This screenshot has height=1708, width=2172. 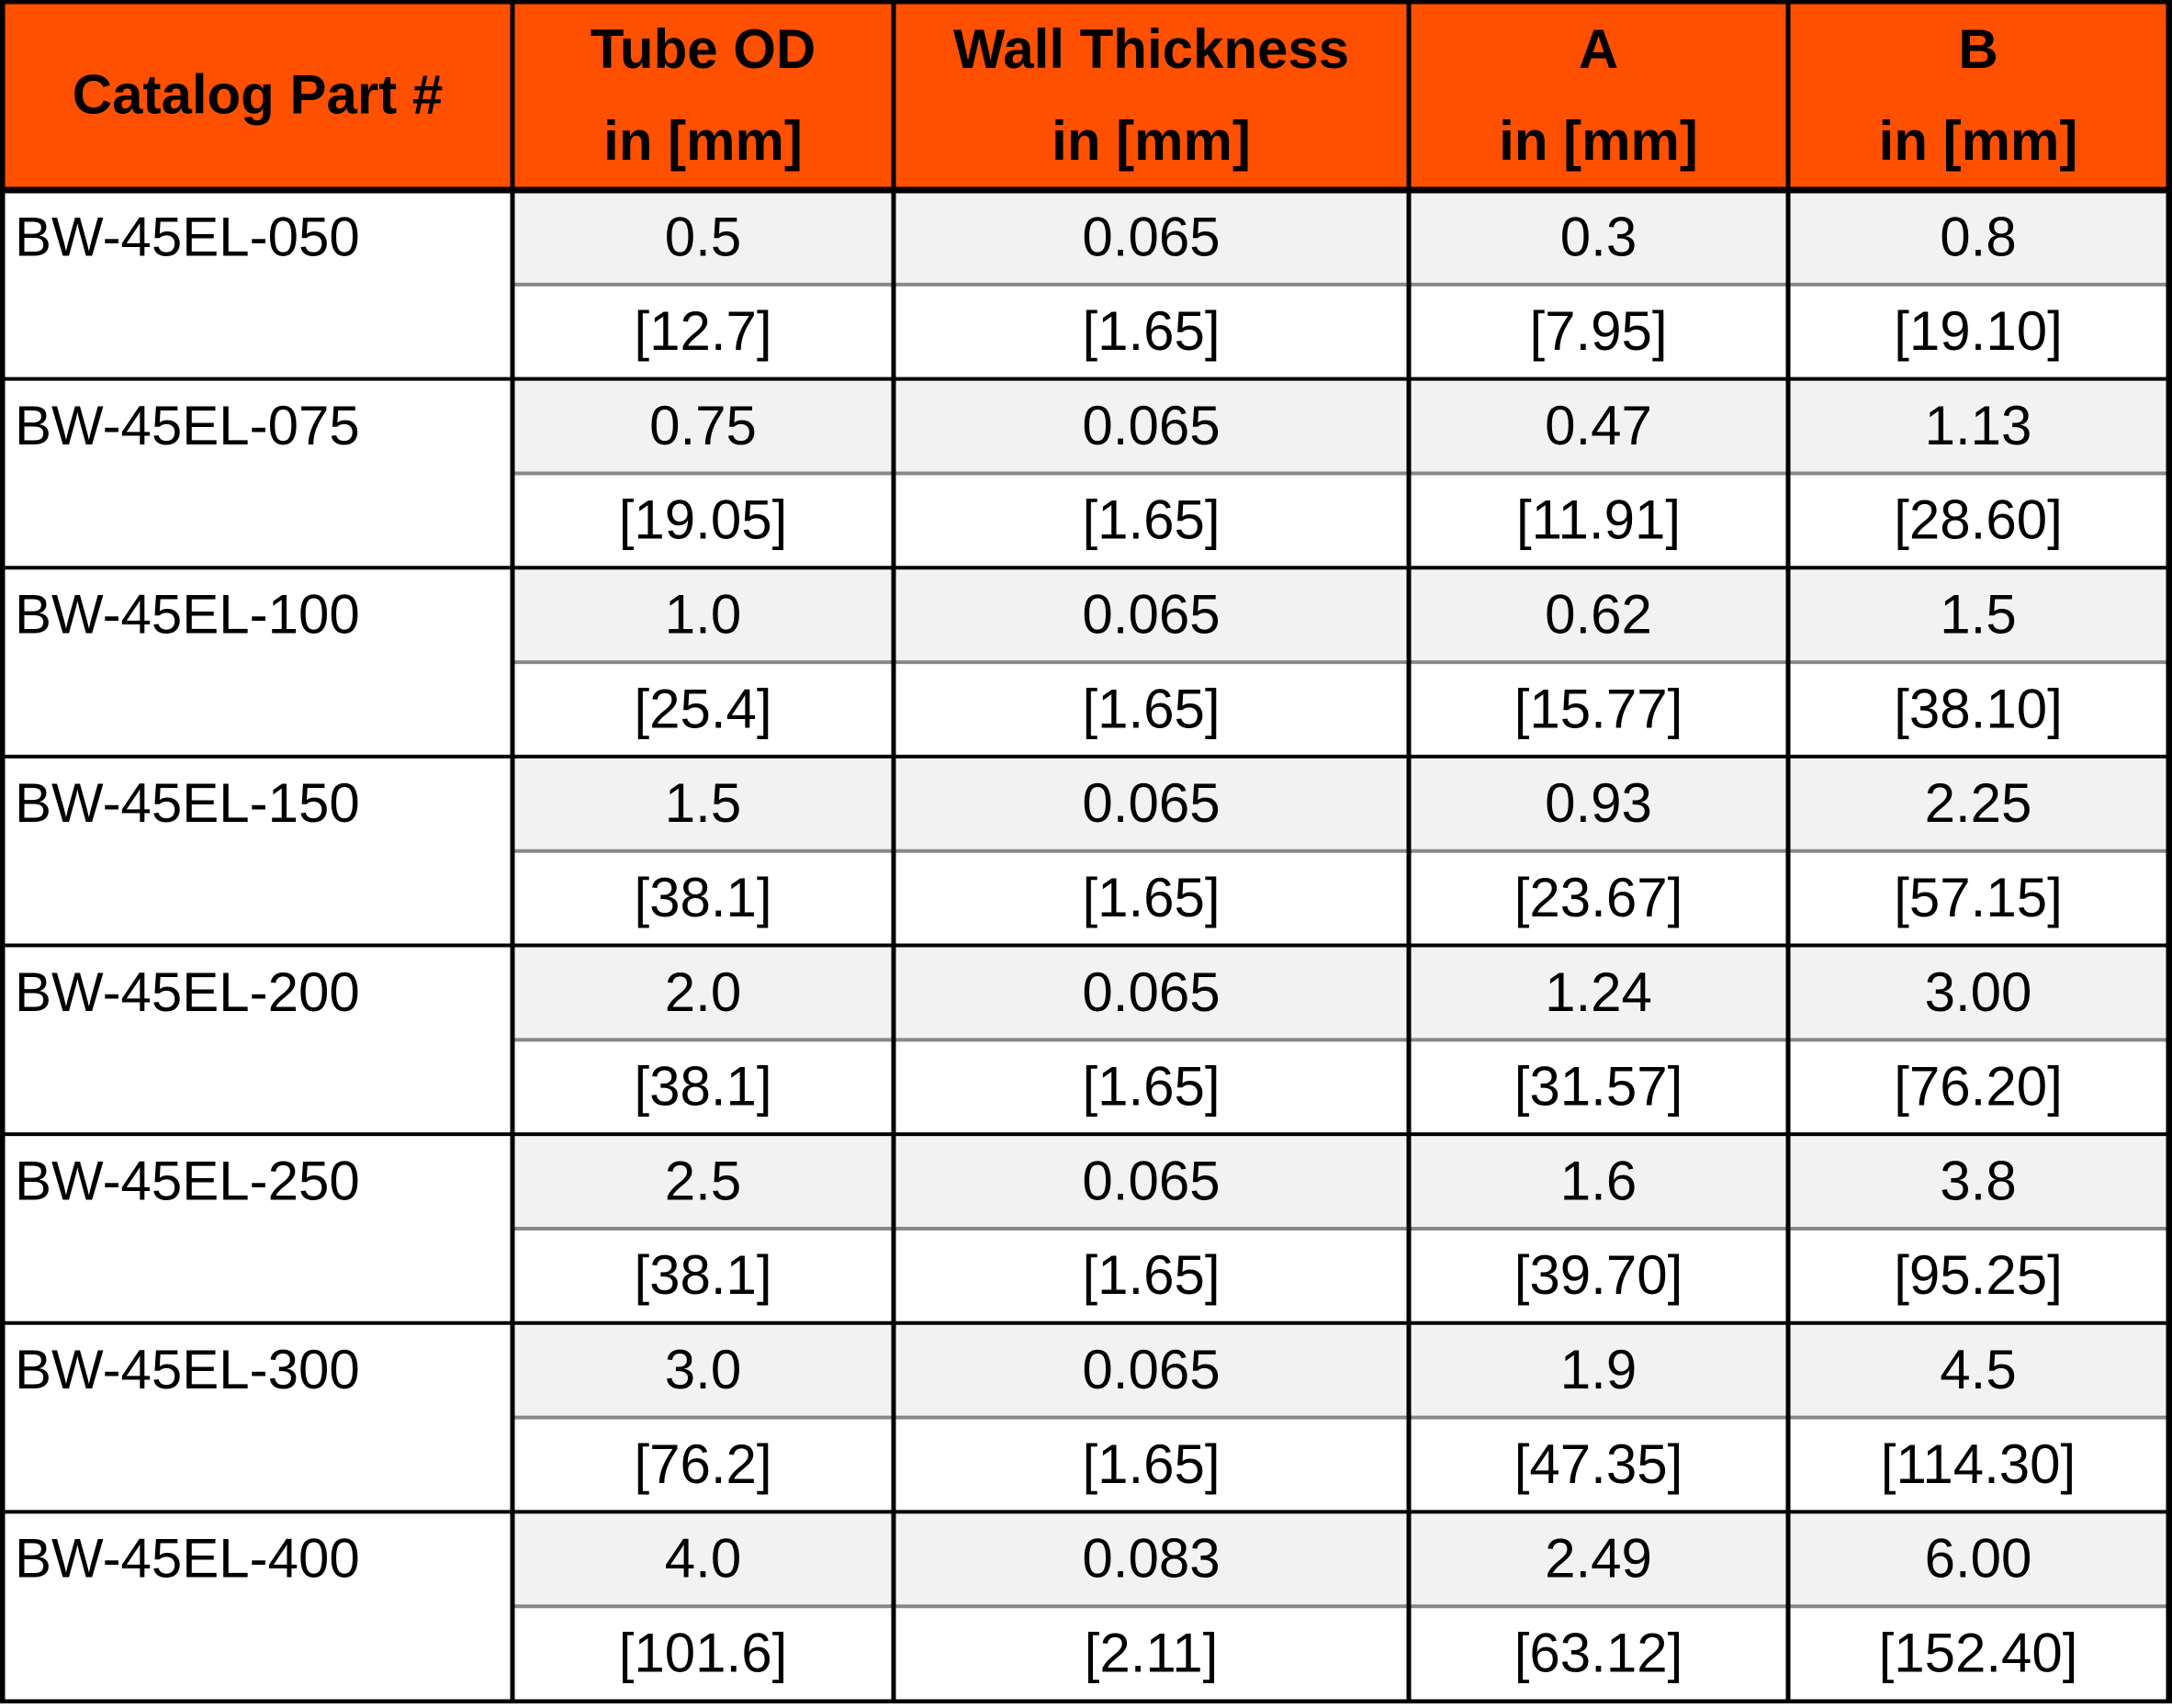 What do you see at coordinates (1598, 1653) in the screenshot?
I see `mm-value: [63.12]` at bounding box center [1598, 1653].